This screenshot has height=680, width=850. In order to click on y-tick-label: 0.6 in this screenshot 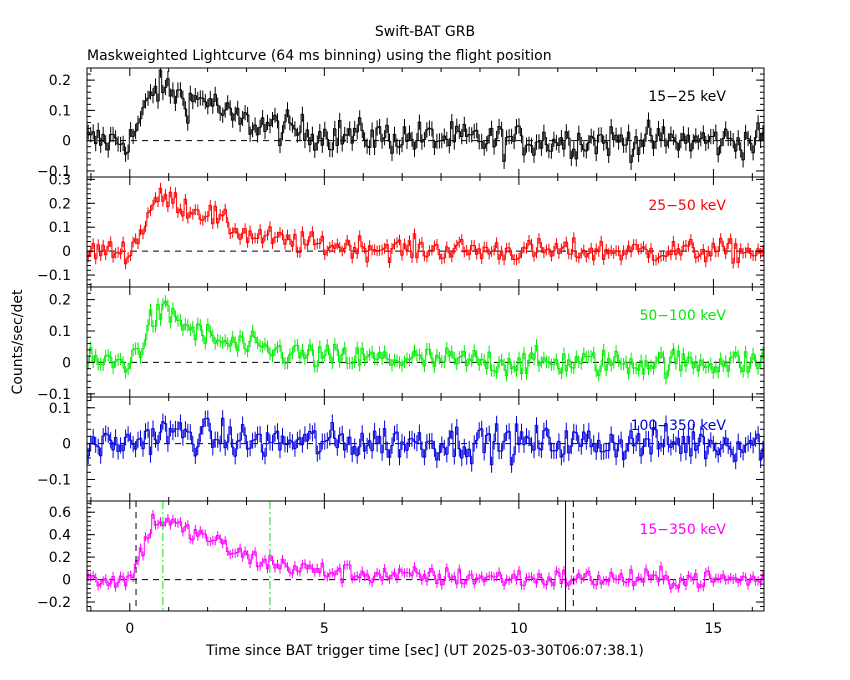, I will do `click(60, 513)`.